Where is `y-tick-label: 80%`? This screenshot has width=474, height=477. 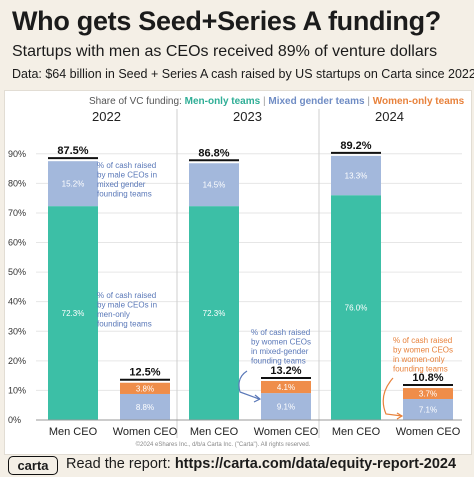 y-tick-label: 80% is located at coordinates (17, 183).